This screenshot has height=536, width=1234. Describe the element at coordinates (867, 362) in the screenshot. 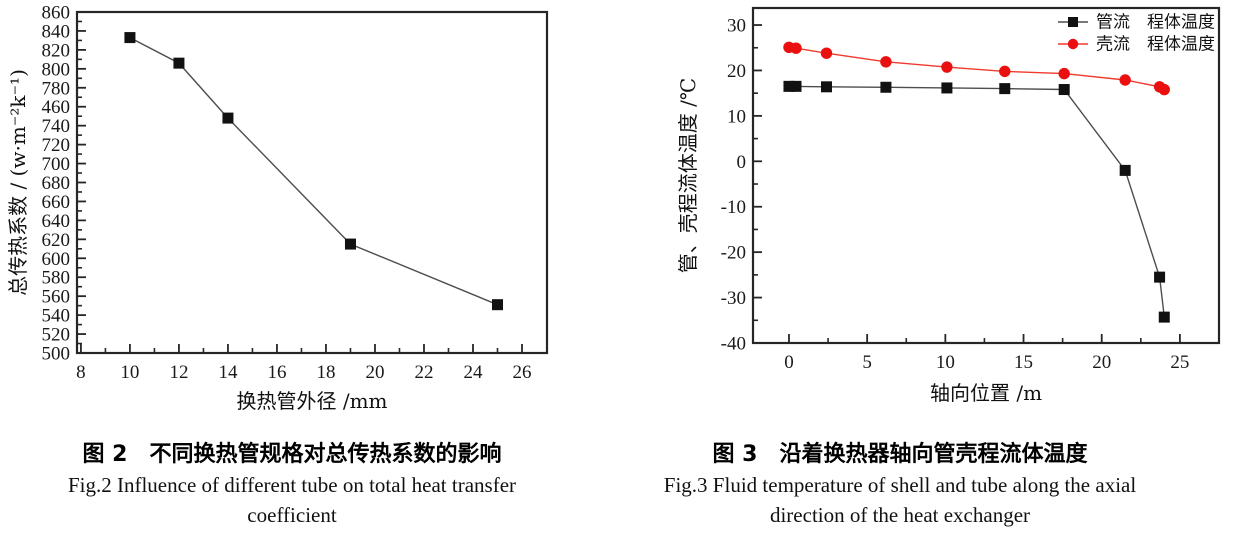

I see `x-tick-label: 5` at that location.